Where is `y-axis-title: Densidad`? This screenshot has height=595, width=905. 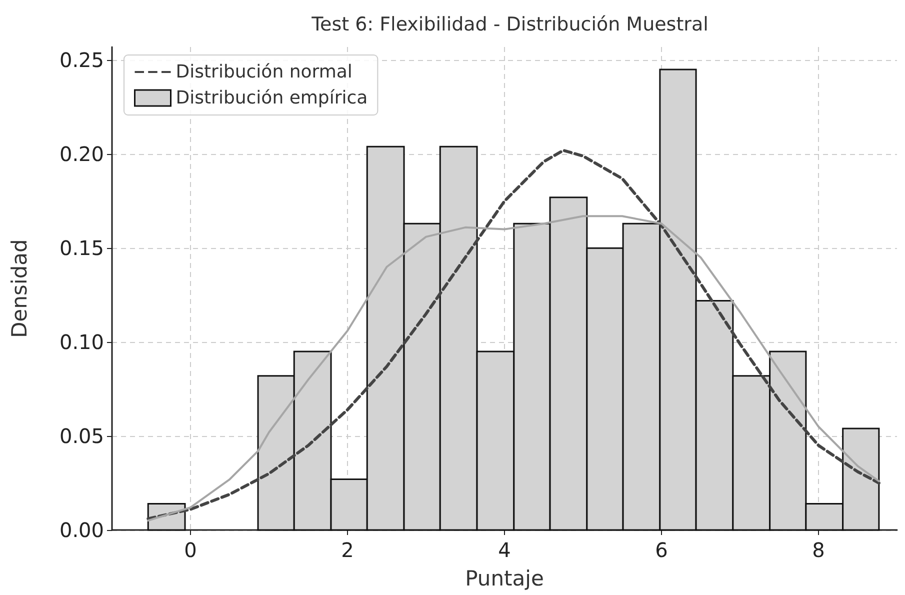 y-axis-title: Densidad is located at coordinates (20, 288).